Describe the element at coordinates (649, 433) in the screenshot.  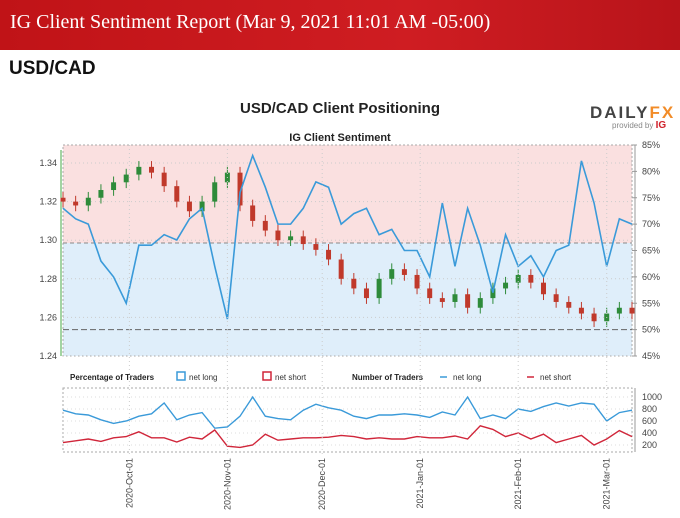
I see `lower-tick-label: 400` at that location.